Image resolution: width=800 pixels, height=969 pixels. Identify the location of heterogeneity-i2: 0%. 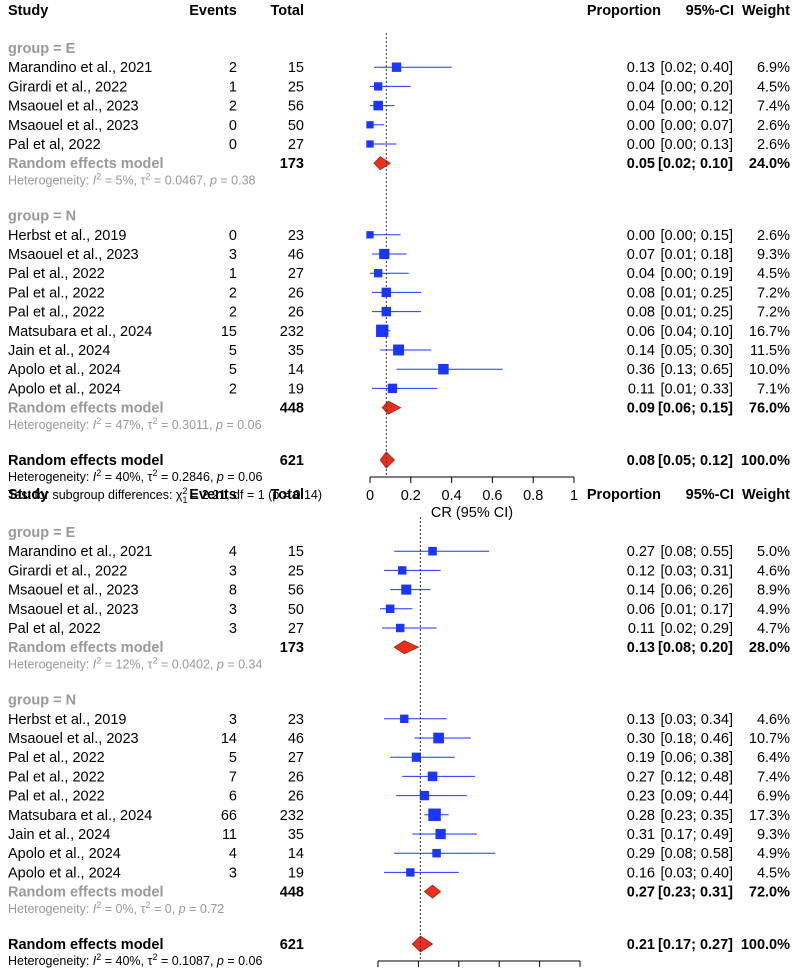
(125, 909).